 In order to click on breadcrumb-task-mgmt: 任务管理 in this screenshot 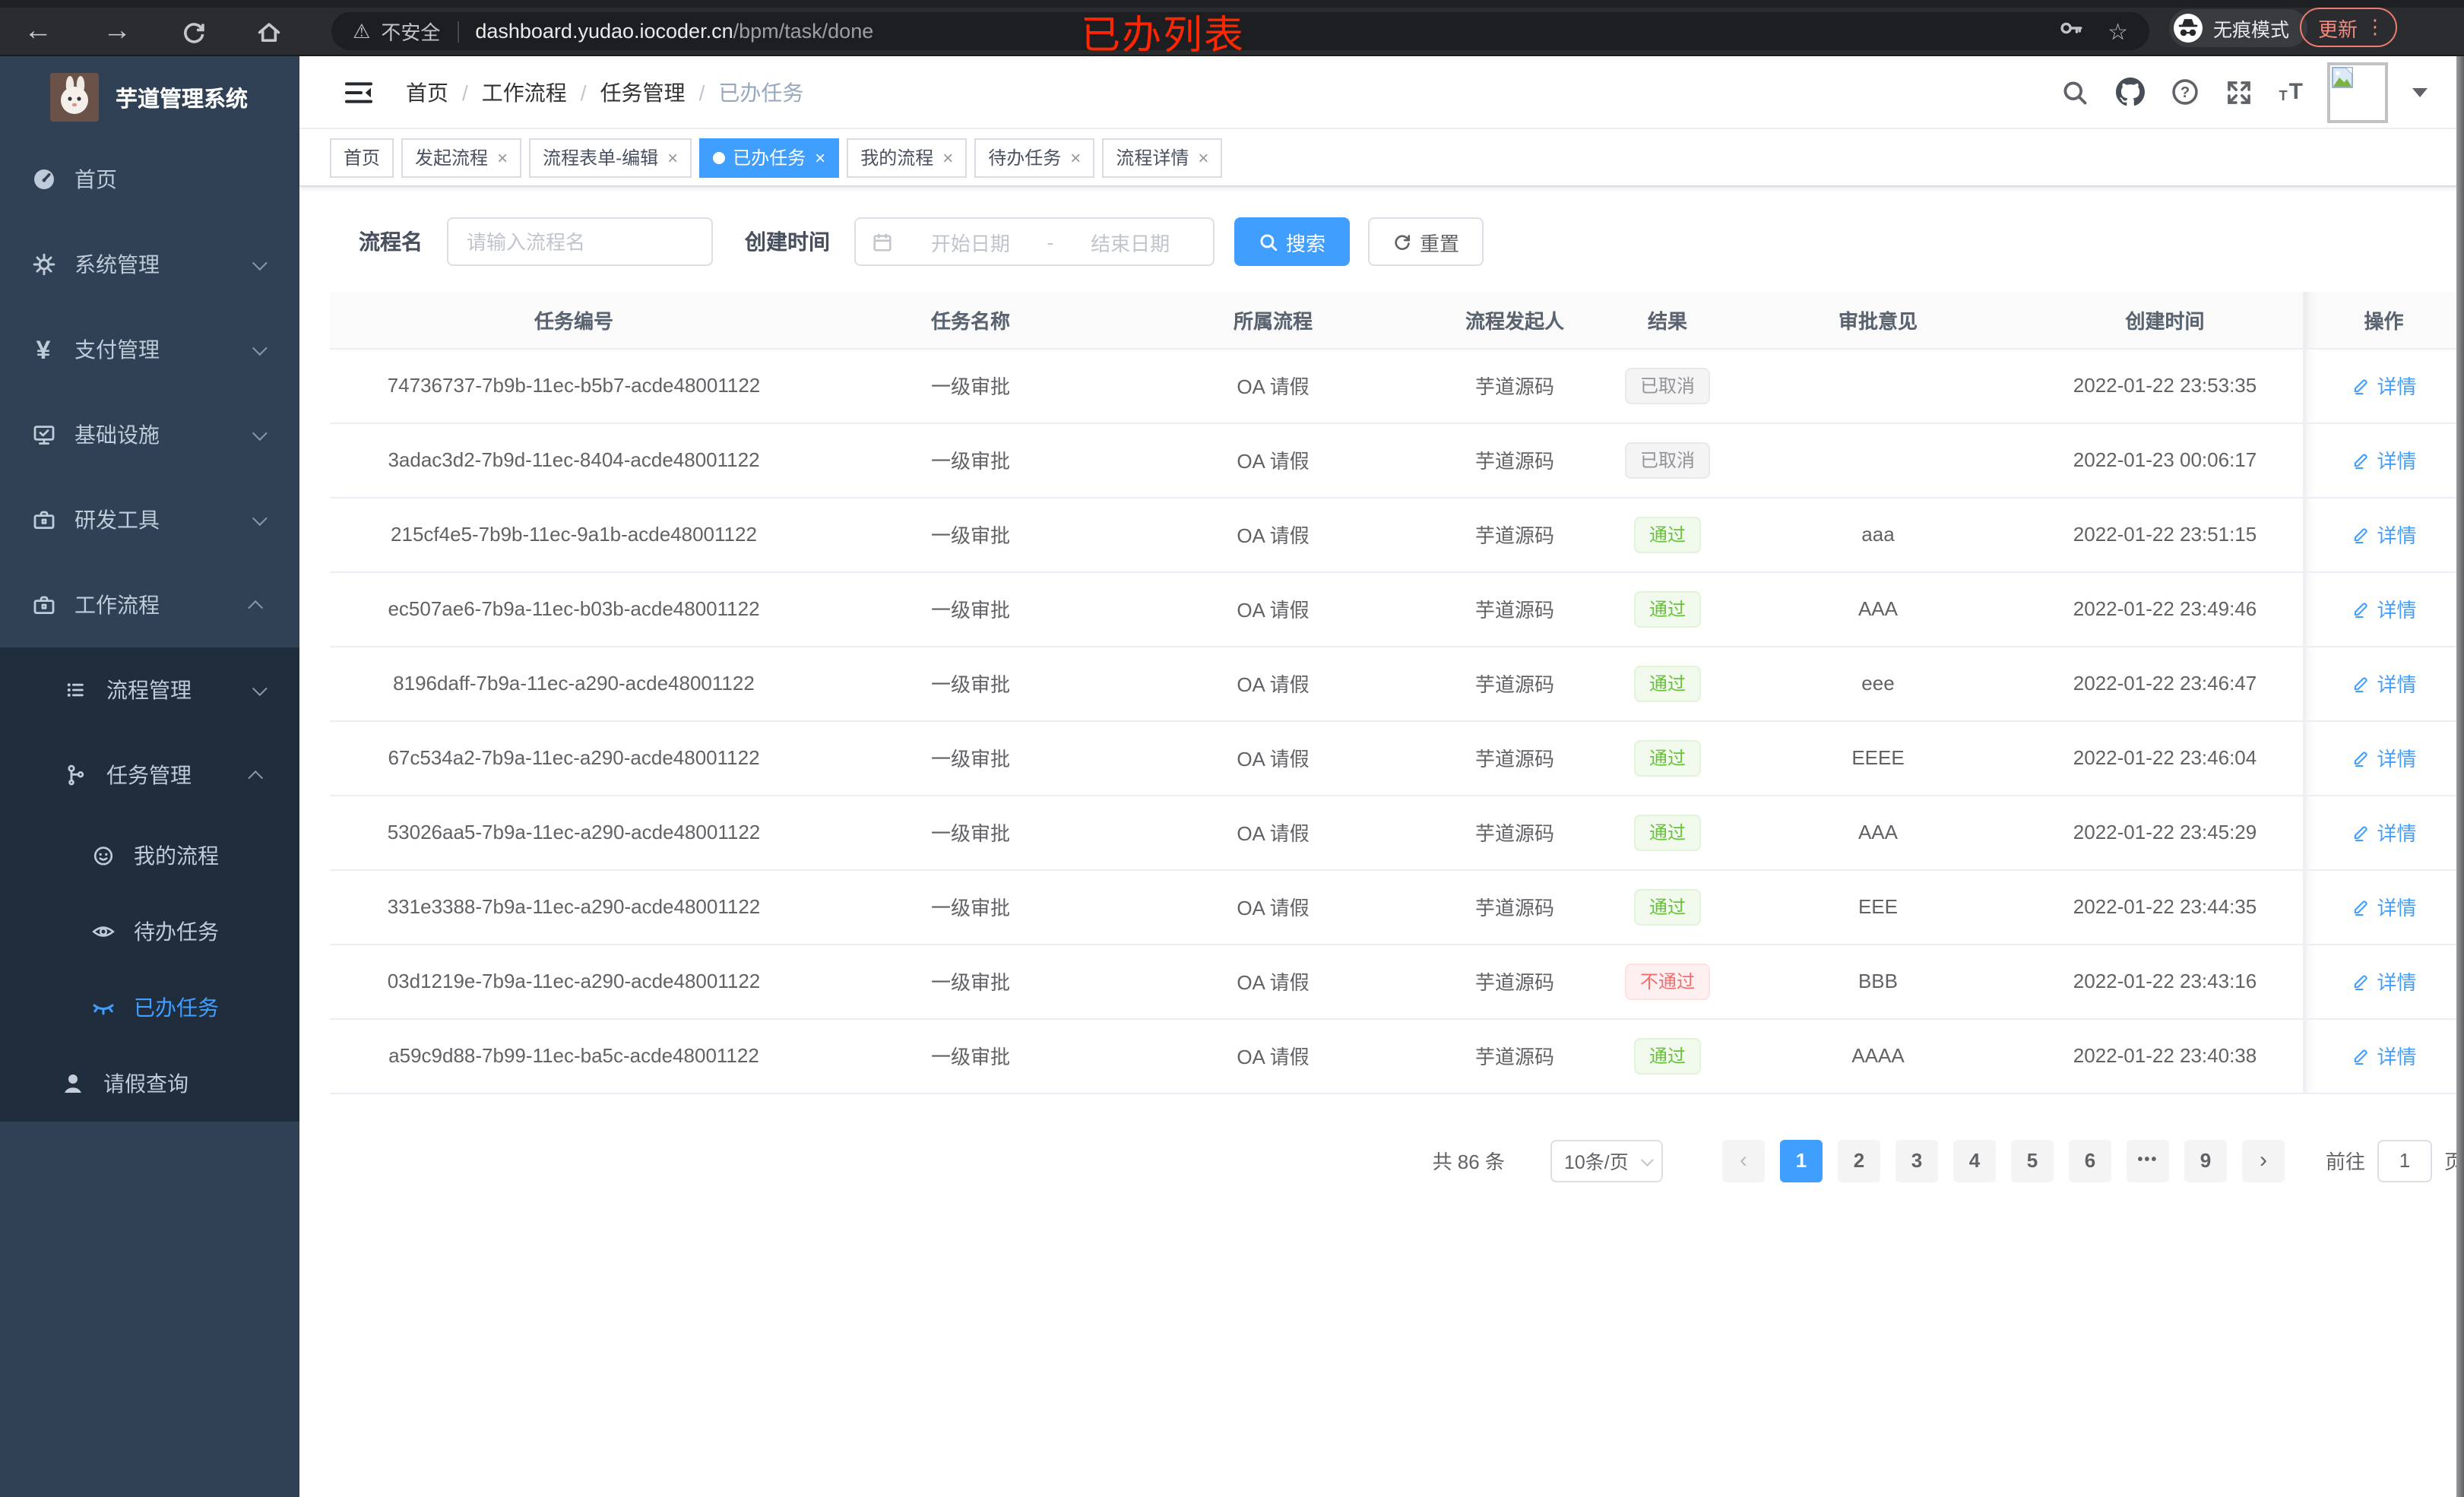, I will do `click(643, 92)`.